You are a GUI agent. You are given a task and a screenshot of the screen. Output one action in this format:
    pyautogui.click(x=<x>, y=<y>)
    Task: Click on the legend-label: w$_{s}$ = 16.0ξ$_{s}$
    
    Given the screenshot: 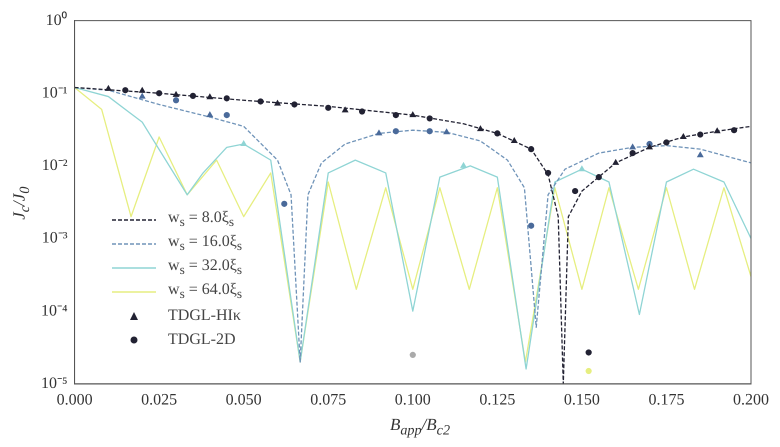 What is the action you would take?
    pyautogui.click(x=205, y=244)
    